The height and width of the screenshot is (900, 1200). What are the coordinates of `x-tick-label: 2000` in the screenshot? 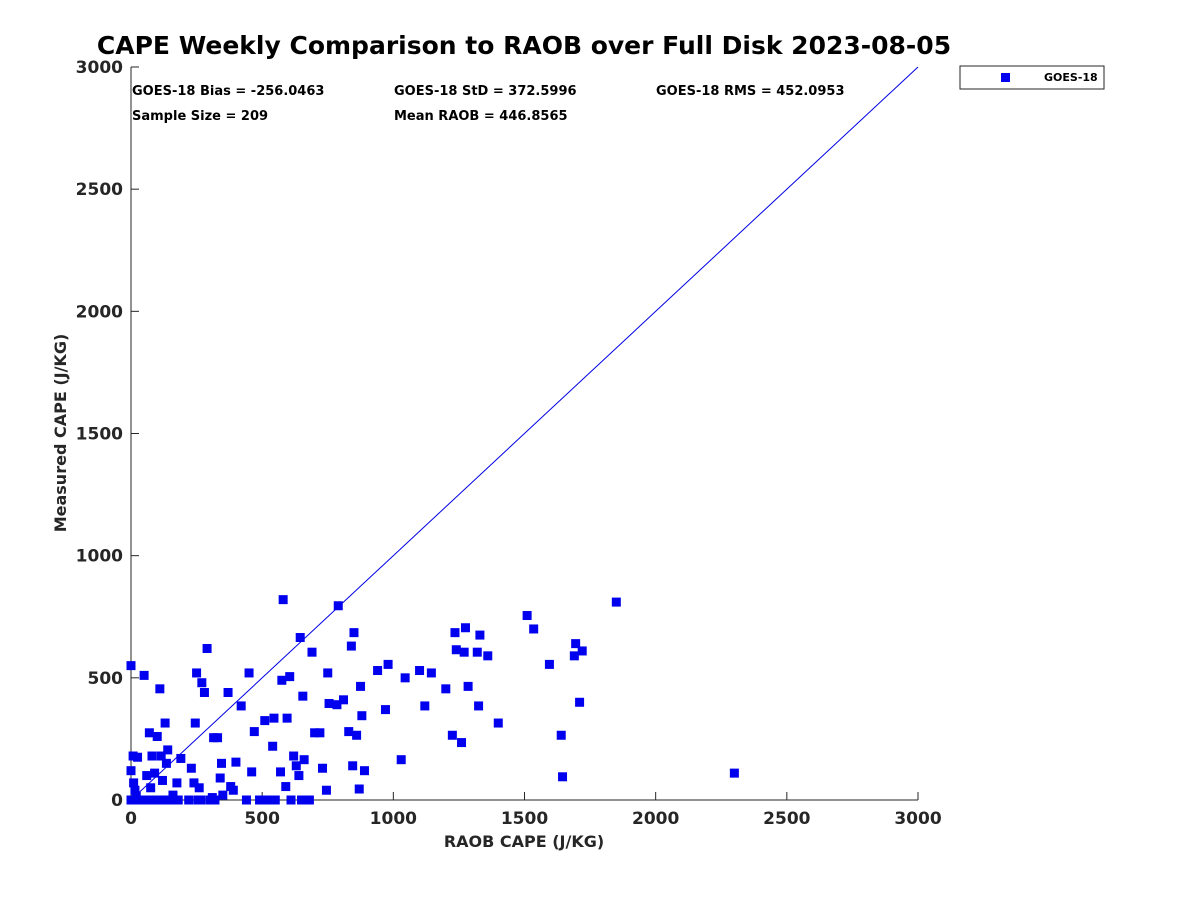 It's located at (655, 819).